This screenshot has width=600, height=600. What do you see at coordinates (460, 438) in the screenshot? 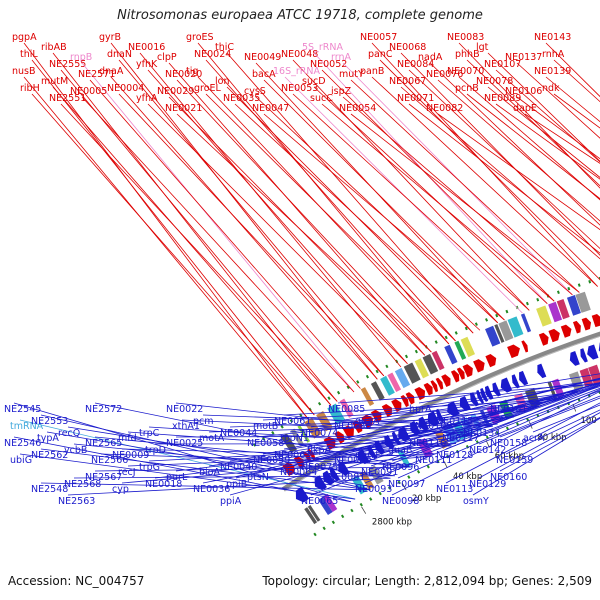
I see `bottom-gene-label: NE0127` at bounding box center [460, 438].